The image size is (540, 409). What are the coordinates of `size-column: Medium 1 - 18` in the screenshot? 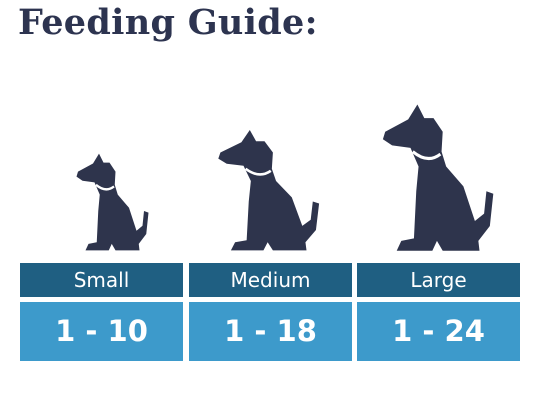 It's located at (270, 312).